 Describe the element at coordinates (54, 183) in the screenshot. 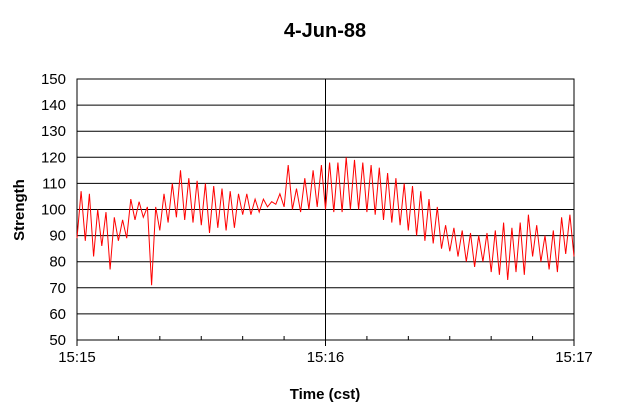

I see `y-tick-label: 110` at that location.